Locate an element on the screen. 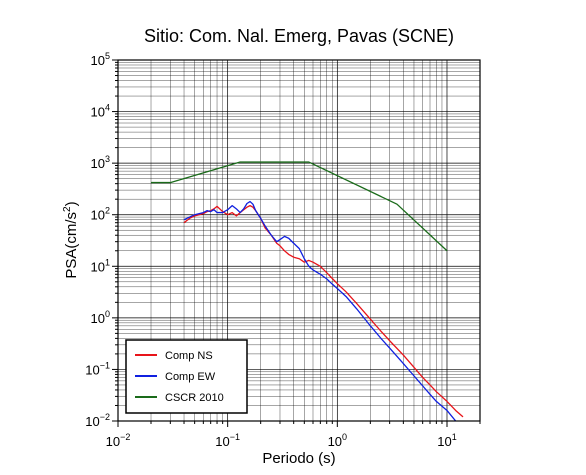 This screenshot has height=475, width=586. x-tick-exponent: 0 is located at coordinates (344, 437).